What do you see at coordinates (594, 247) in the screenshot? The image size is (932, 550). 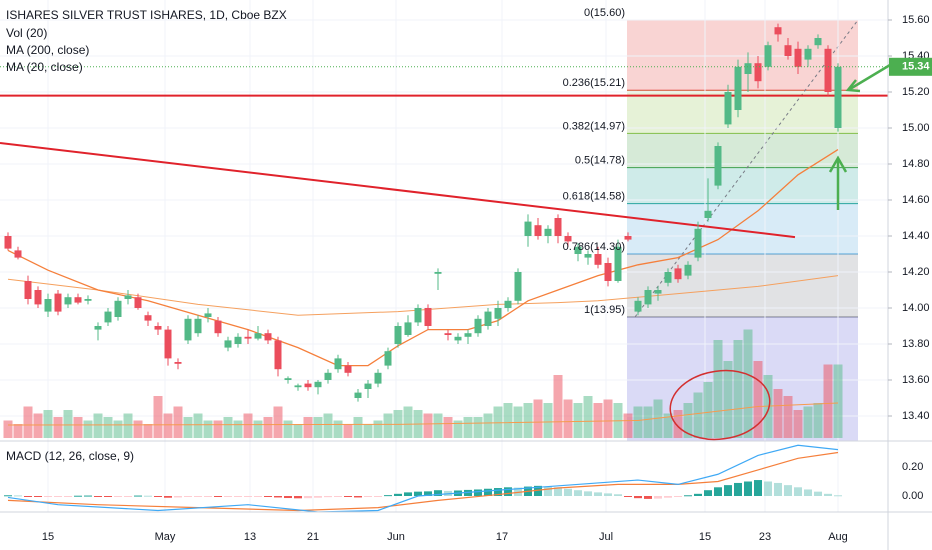 I see `fib-label: 0.786(14.30)` at bounding box center [594, 247].